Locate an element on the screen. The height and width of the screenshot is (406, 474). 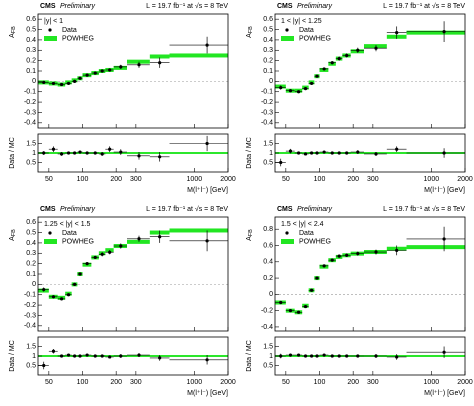
y-axis-label: AFB is located at coordinates (13, 32).